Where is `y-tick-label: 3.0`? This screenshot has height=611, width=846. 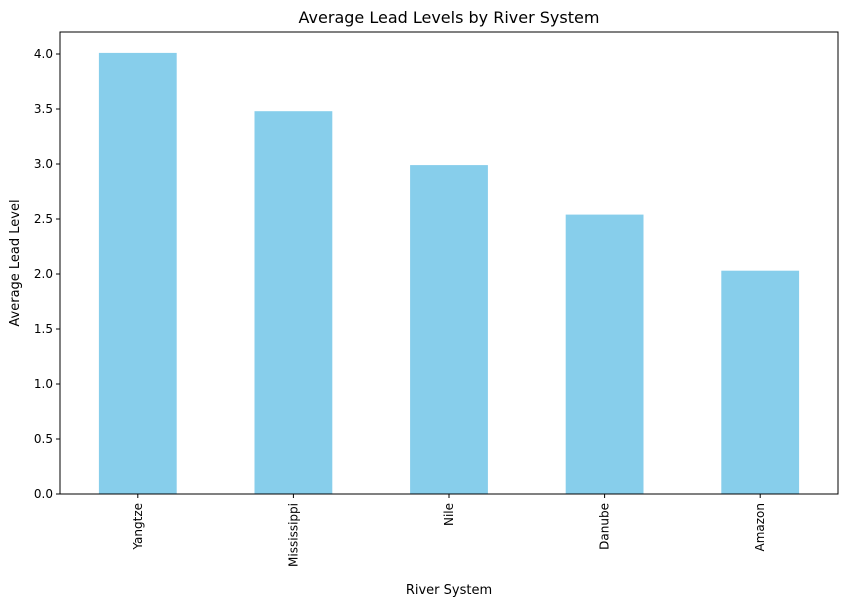
y-tick-label: 3.0 is located at coordinates (43, 164).